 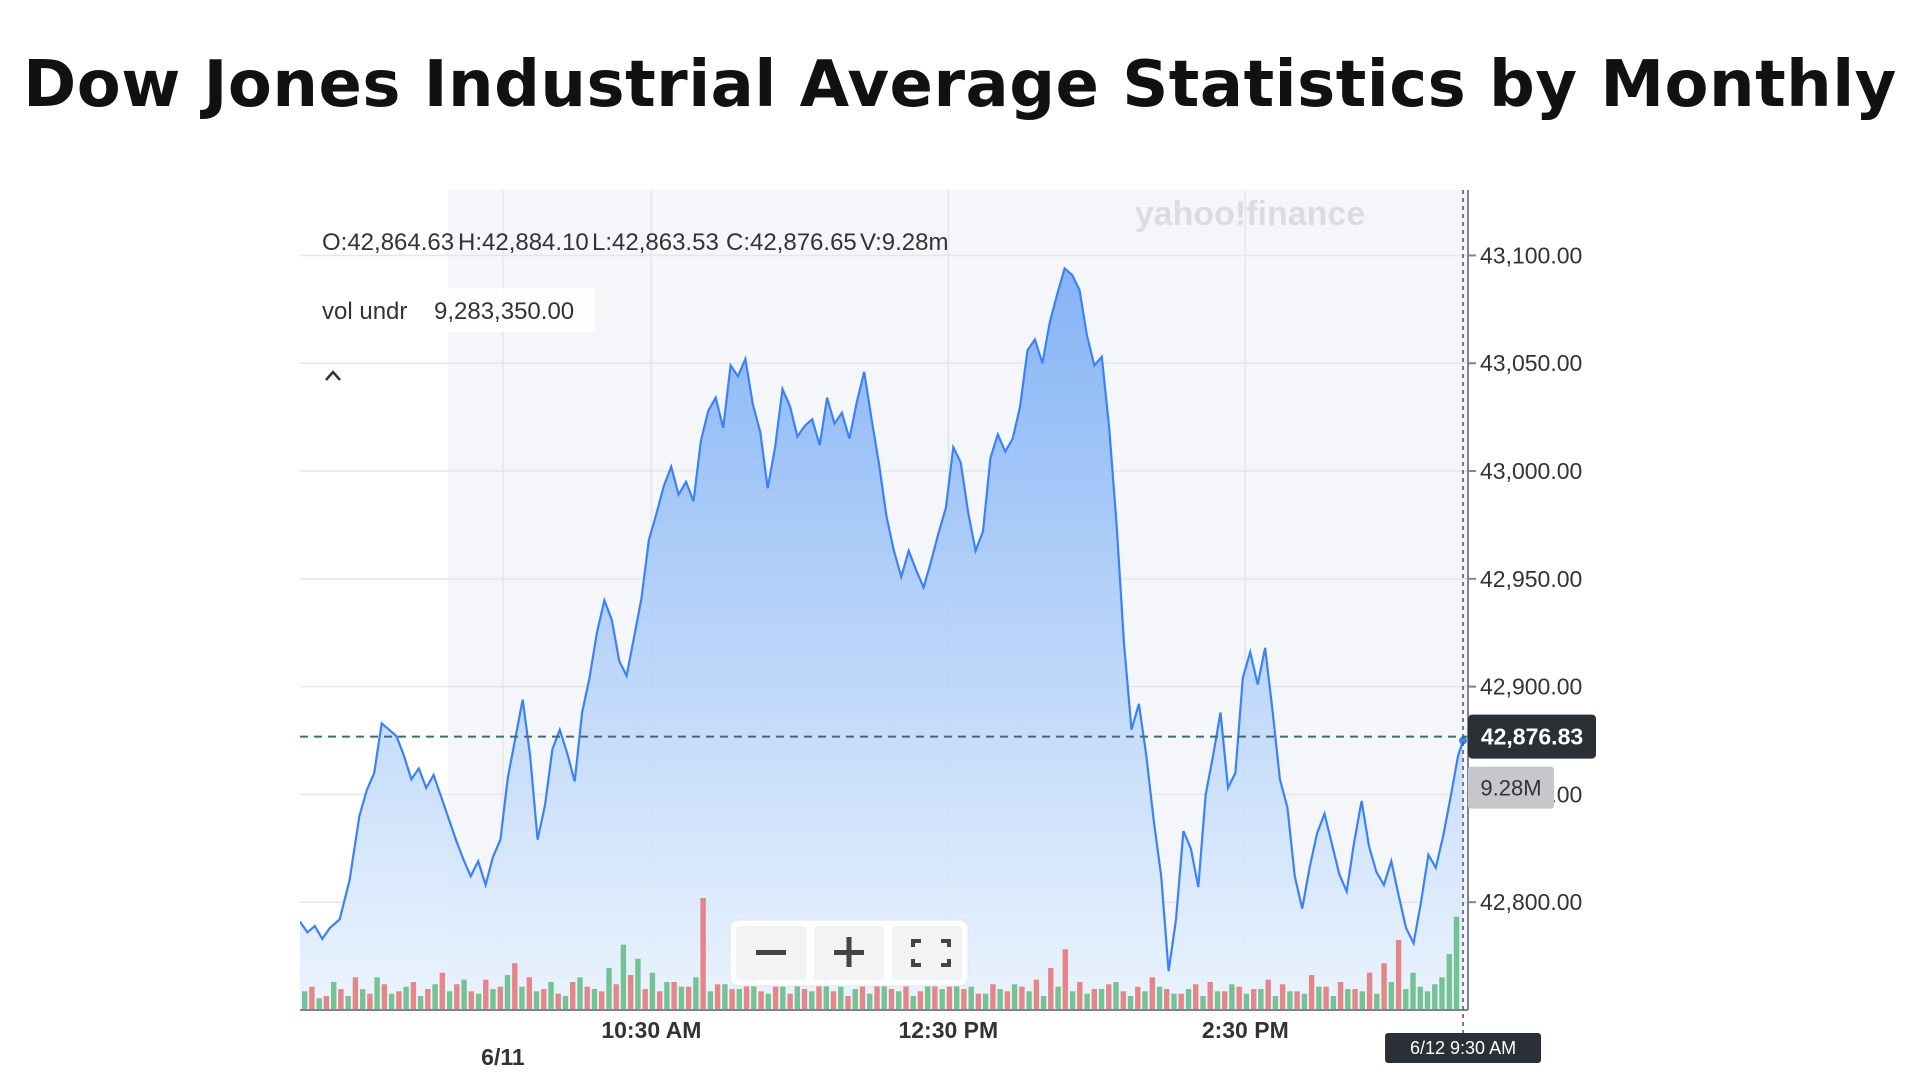 I want to click on x-tick-label: 10:30 AM, so click(x=651, y=1030).